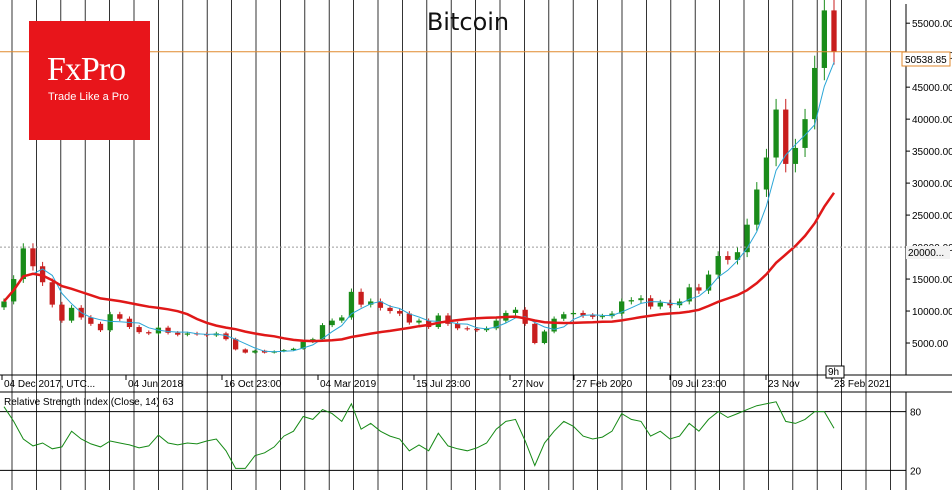 The width and height of the screenshot is (952, 490). Describe the element at coordinates (89, 402) in the screenshot. I see `rsi-title: Relative Strength Index (Close, 14) 63` at that location.